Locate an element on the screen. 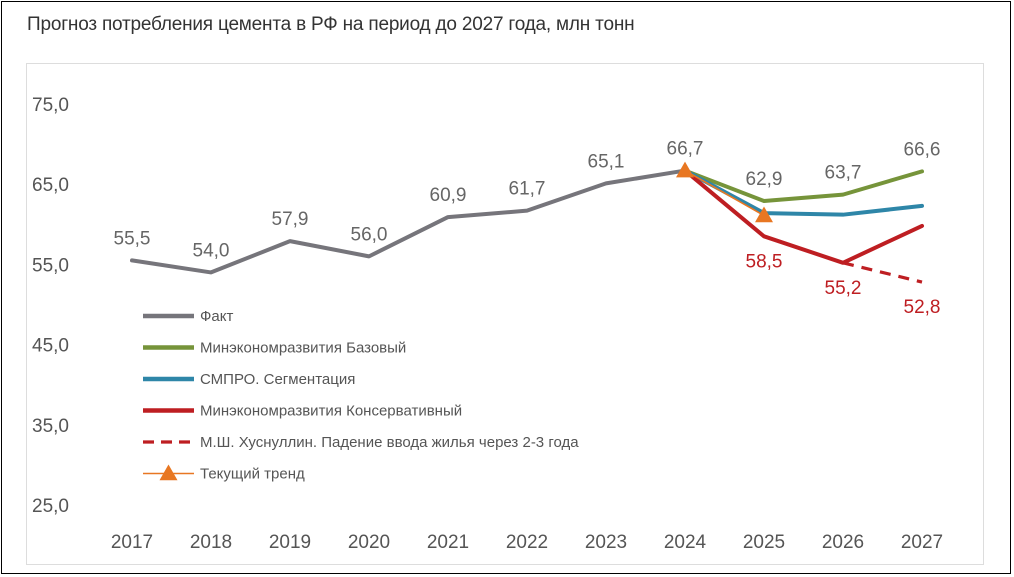 This screenshot has height=577, width=1014. x-tick-label: 2020 is located at coordinates (369, 542).